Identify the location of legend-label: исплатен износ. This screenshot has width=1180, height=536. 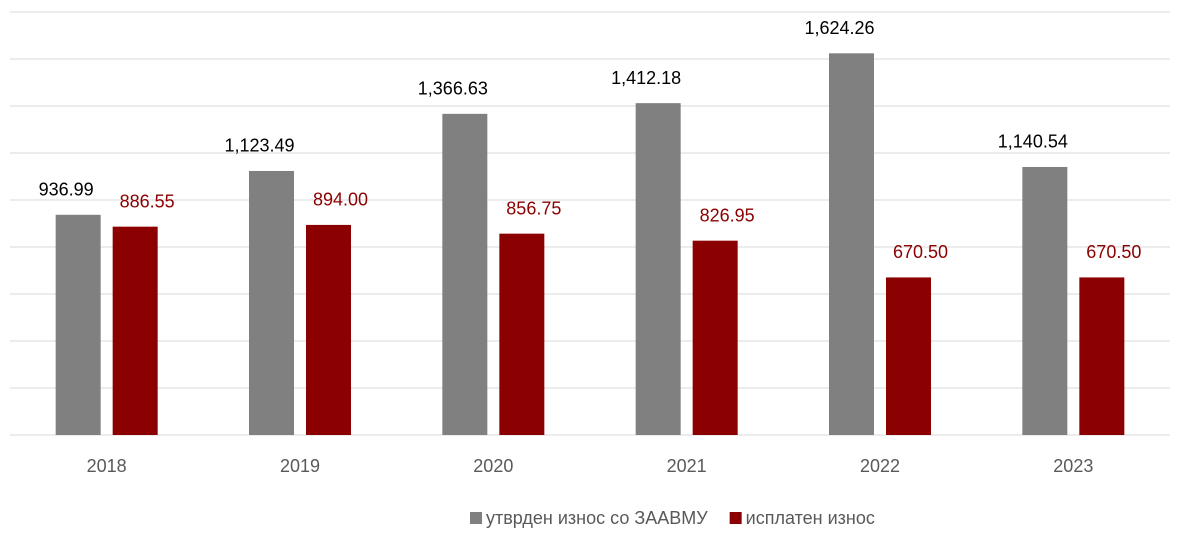
(810, 518).